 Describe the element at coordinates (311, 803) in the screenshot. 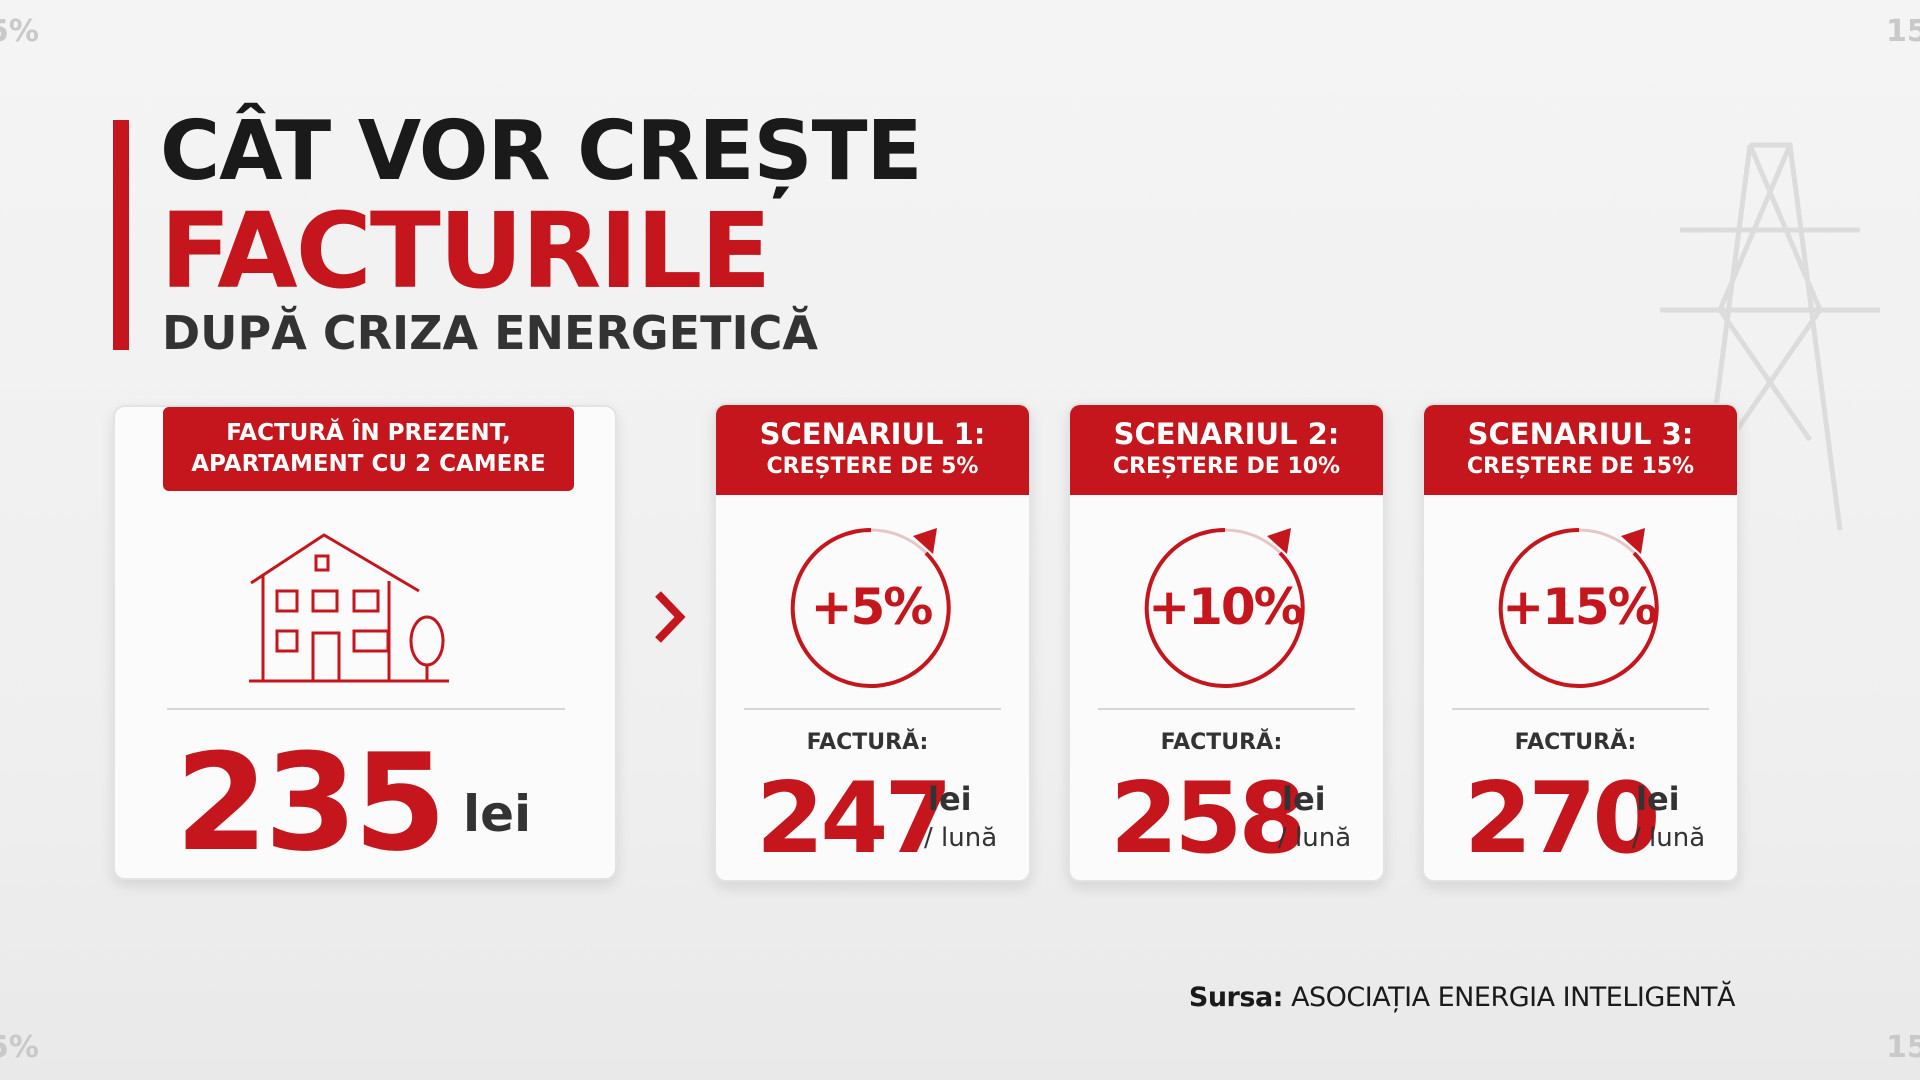

I see `current-amount: 235` at that location.